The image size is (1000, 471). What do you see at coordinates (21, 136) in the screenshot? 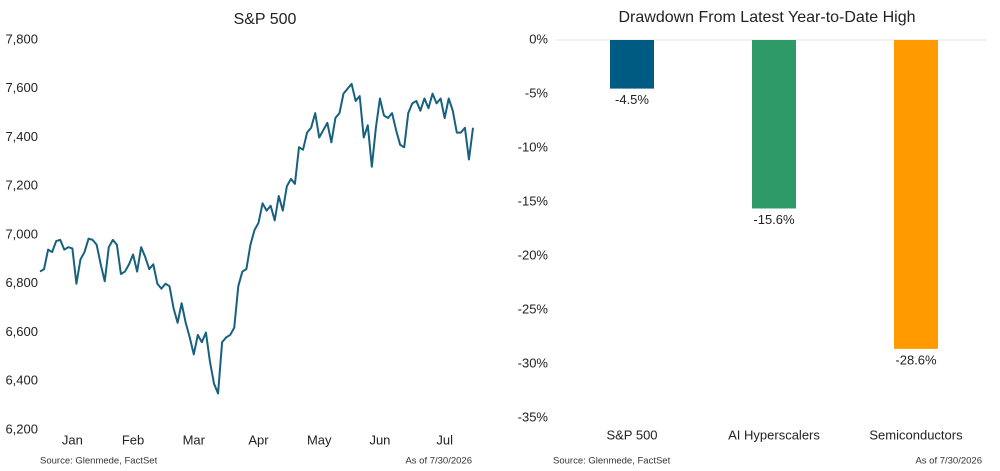
I see `y-tick-label: 7,400` at bounding box center [21, 136].